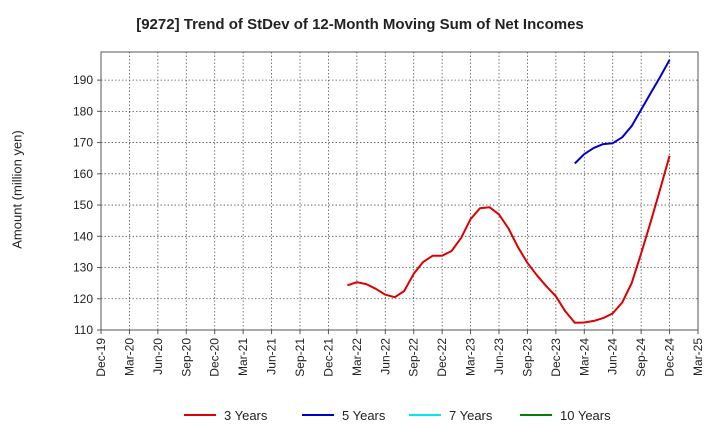  Describe the element at coordinates (471, 357) in the screenshot. I see `x-tick-label: Mar-23` at that location.